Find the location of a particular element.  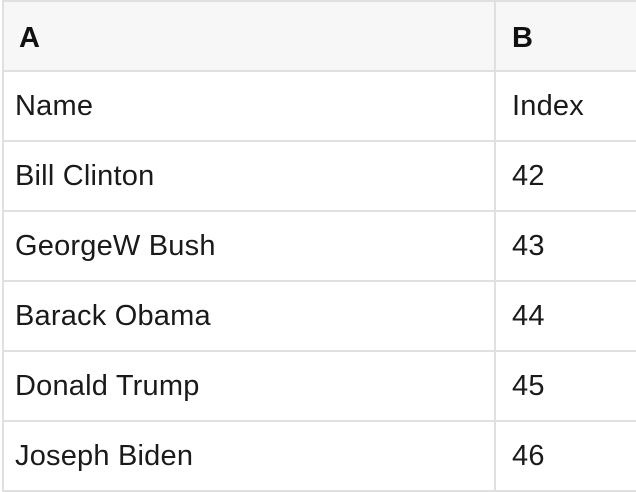

cell-index: 42 is located at coordinates (528, 175).